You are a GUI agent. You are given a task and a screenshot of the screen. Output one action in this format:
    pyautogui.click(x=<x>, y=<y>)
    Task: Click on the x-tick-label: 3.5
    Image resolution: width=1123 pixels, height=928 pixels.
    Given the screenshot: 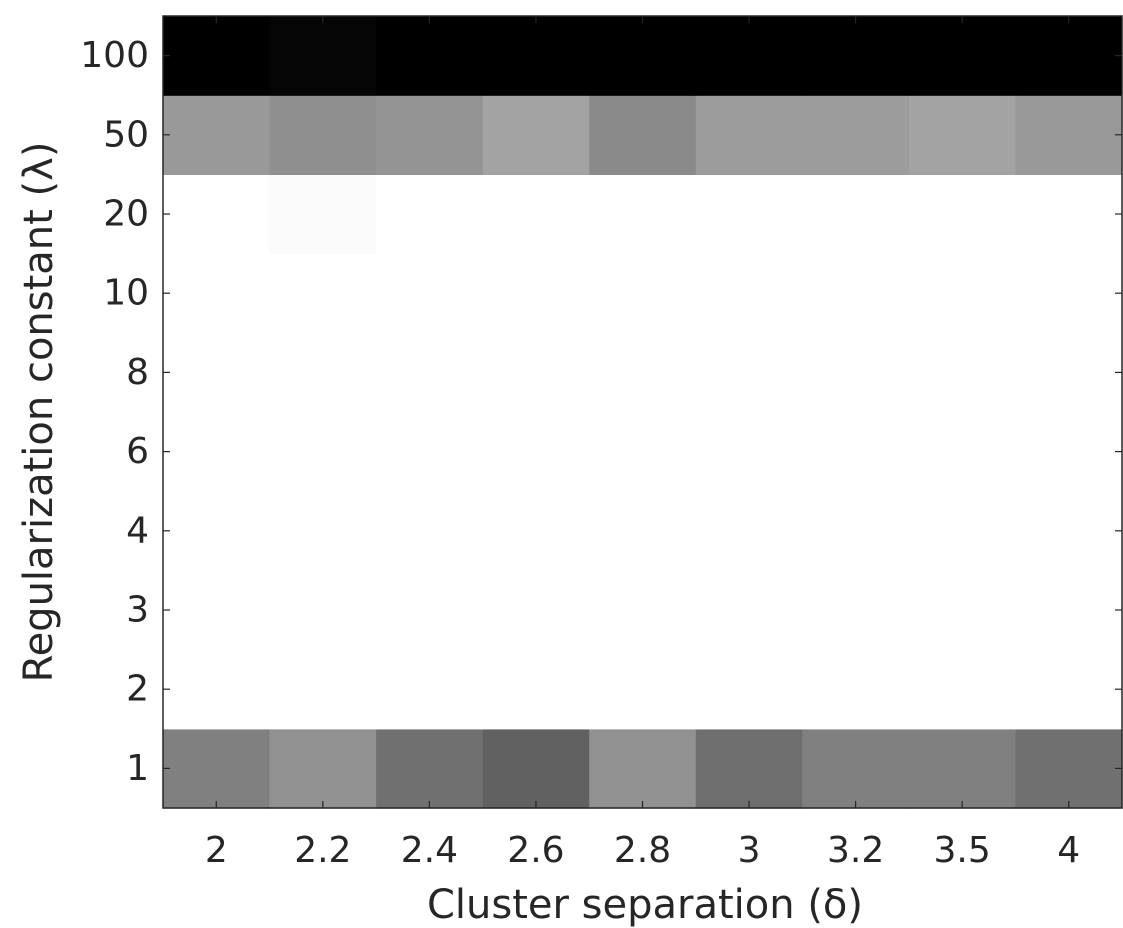 What is the action you would take?
    pyautogui.click(x=962, y=850)
    